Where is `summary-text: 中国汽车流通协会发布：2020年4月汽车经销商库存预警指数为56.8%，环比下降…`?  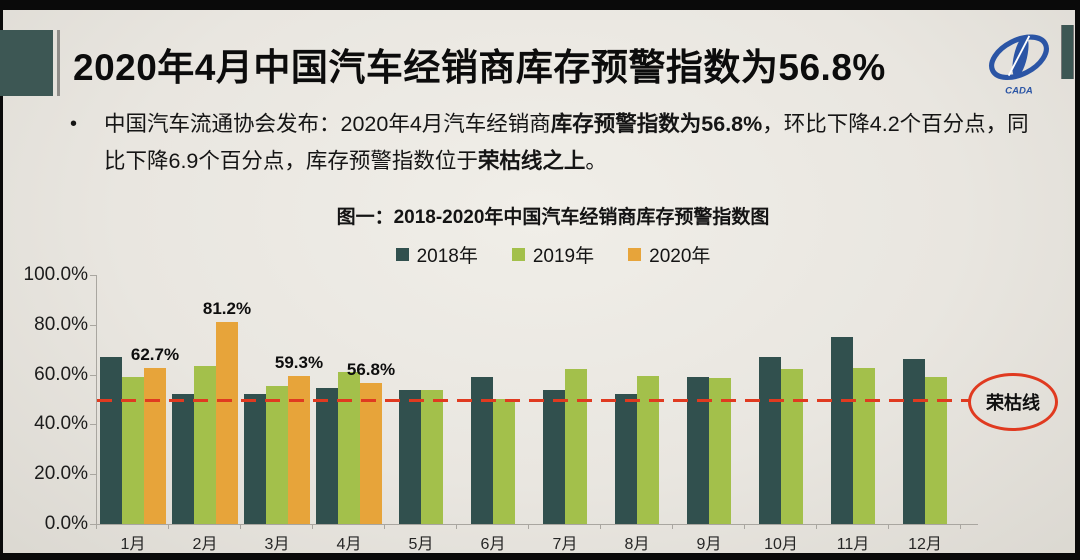
summary-text: 中国汽车流通协会发布：2020年4月汽车经销商库存预警指数为56.8%，环比下降… is located at coordinates (566, 143).